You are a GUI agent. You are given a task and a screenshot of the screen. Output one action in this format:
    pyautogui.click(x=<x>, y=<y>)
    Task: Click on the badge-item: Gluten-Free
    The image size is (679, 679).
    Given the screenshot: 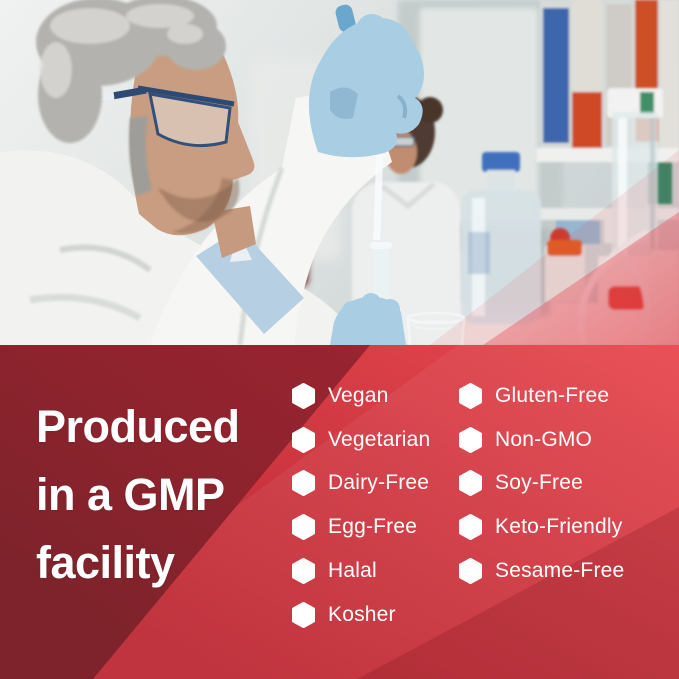 What is the action you would take?
    pyautogui.click(x=541, y=396)
    